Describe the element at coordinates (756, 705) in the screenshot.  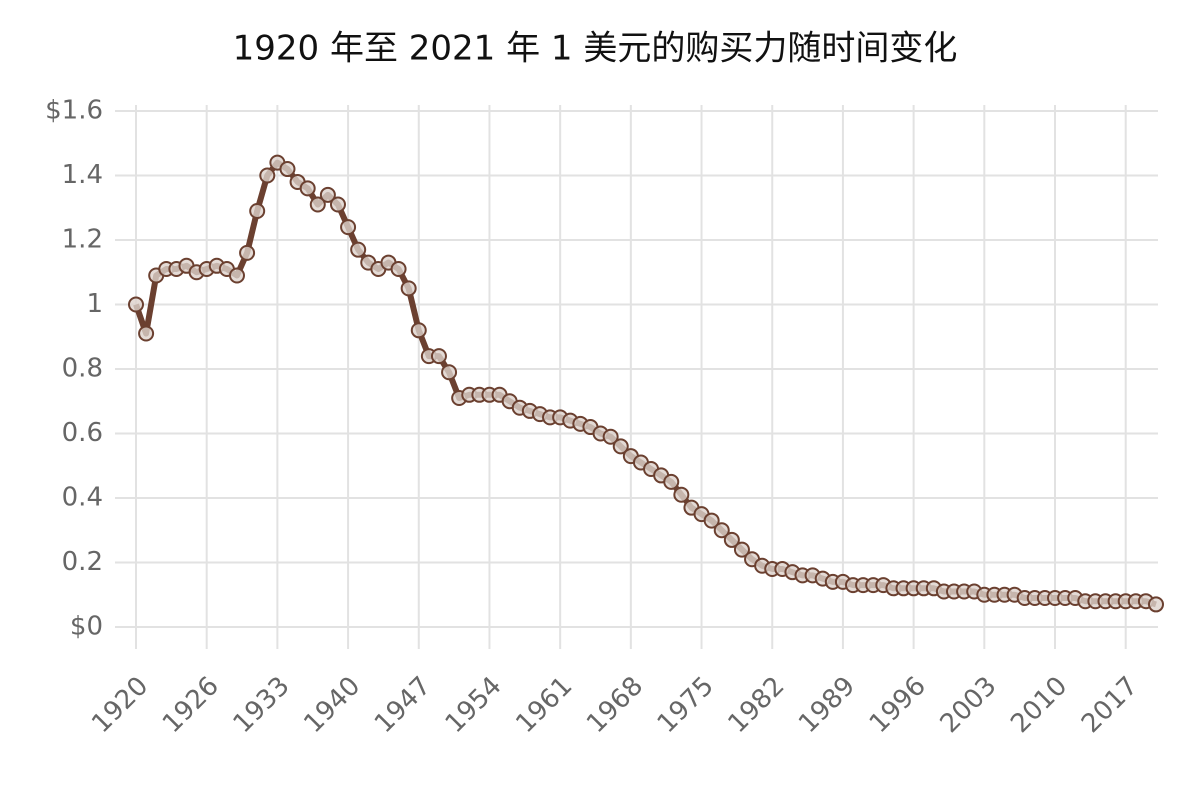
I see `x-tick-label: 1982` at that location.